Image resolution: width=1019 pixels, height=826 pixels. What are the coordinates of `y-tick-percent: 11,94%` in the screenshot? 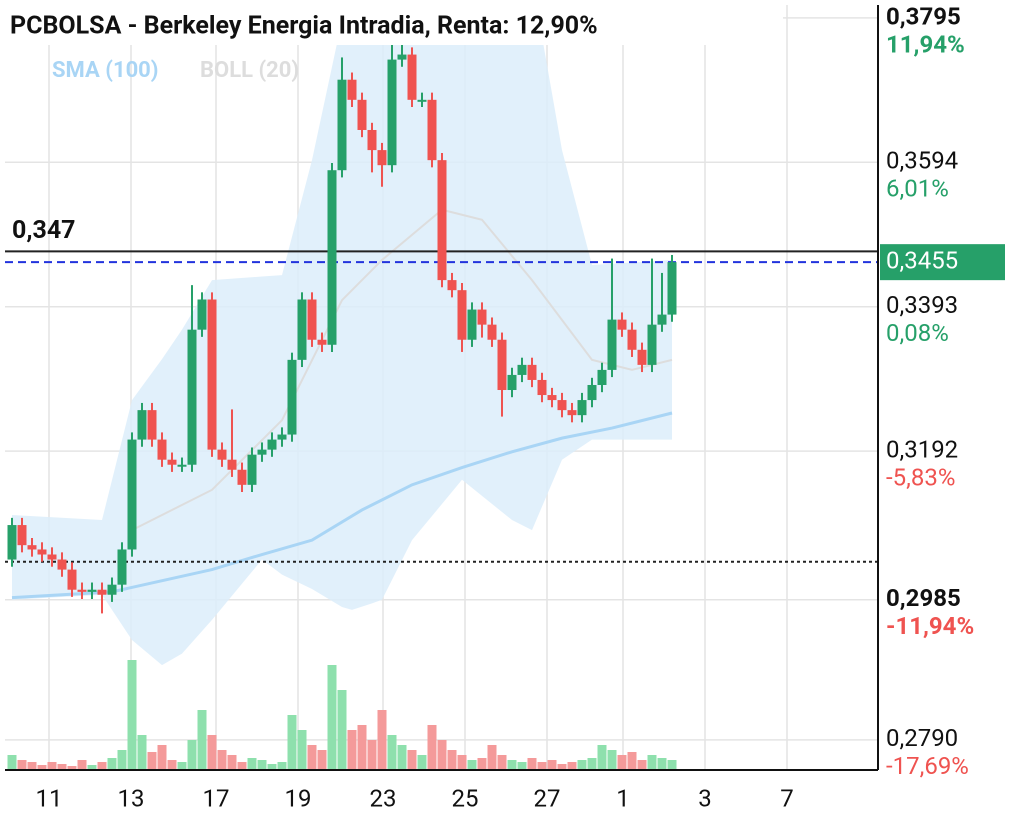 It's located at (925, 44).